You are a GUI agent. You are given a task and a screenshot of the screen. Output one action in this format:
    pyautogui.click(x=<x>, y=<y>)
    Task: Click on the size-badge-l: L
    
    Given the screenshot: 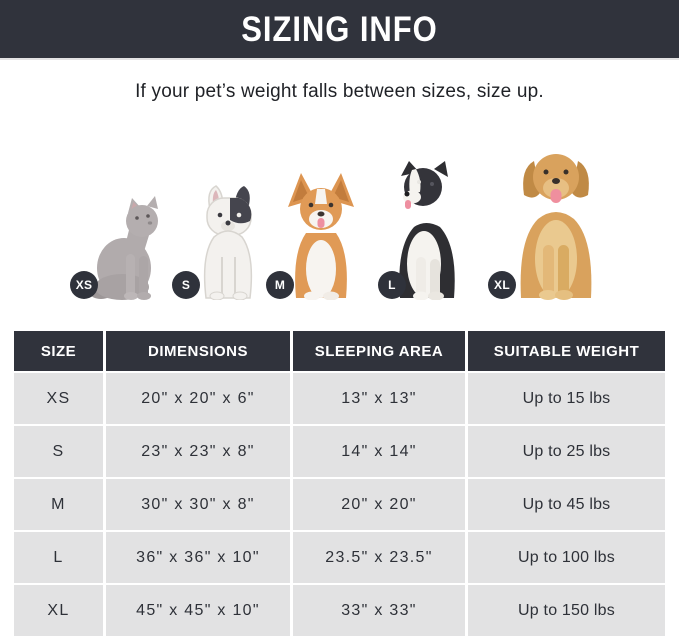 What is the action you would take?
    pyautogui.click(x=392, y=285)
    